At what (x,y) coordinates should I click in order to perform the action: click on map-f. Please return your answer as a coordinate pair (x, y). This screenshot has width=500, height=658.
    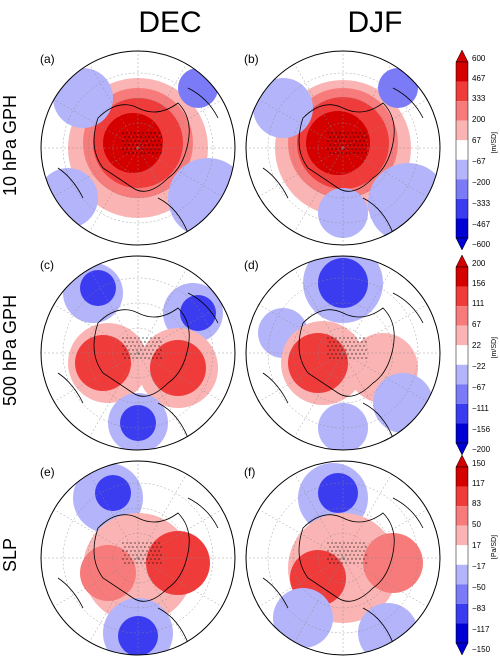
    Looking at the image, I should click on (343, 558).